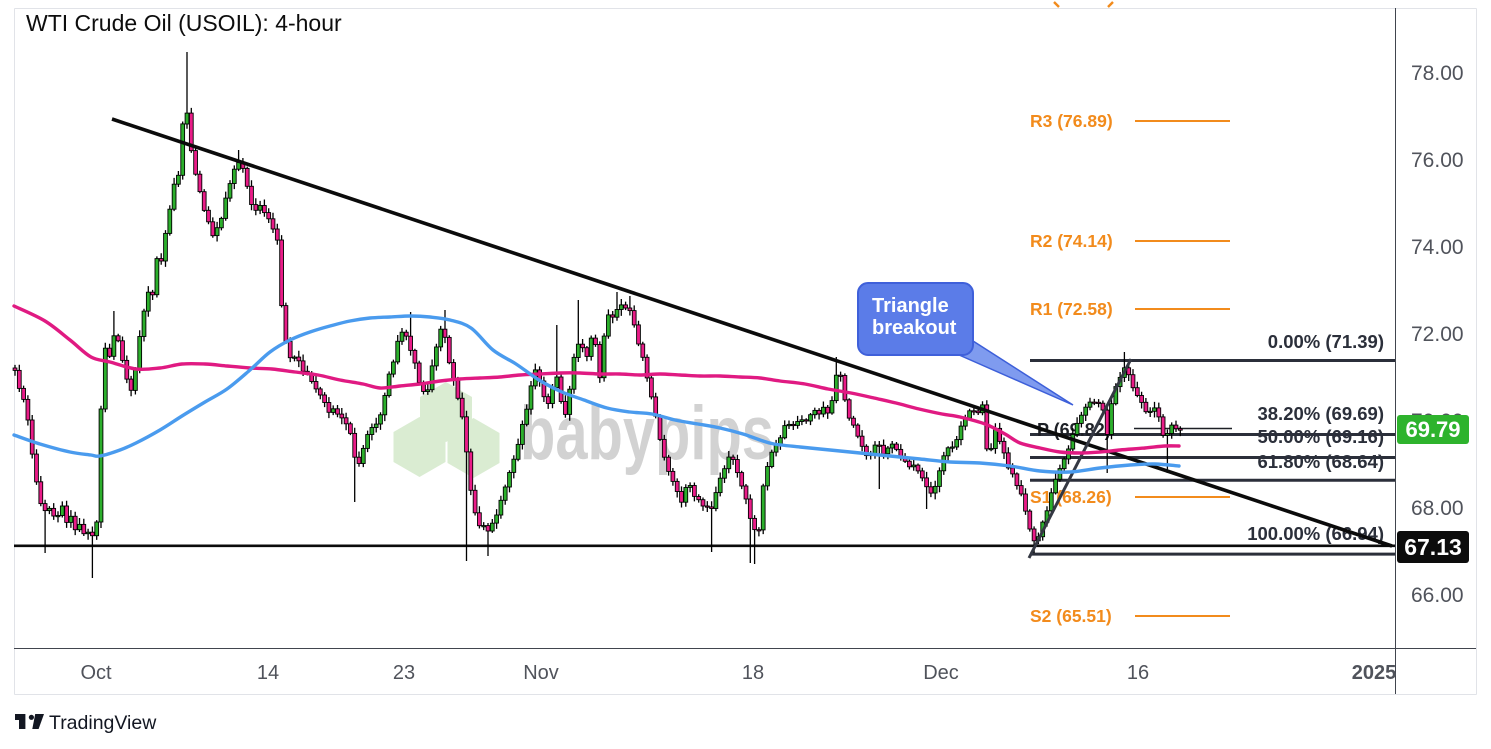  What do you see at coordinates (1437, 247) in the screenshot?
I see `svg-text: 74.00` at bounding box center [1437, 247].